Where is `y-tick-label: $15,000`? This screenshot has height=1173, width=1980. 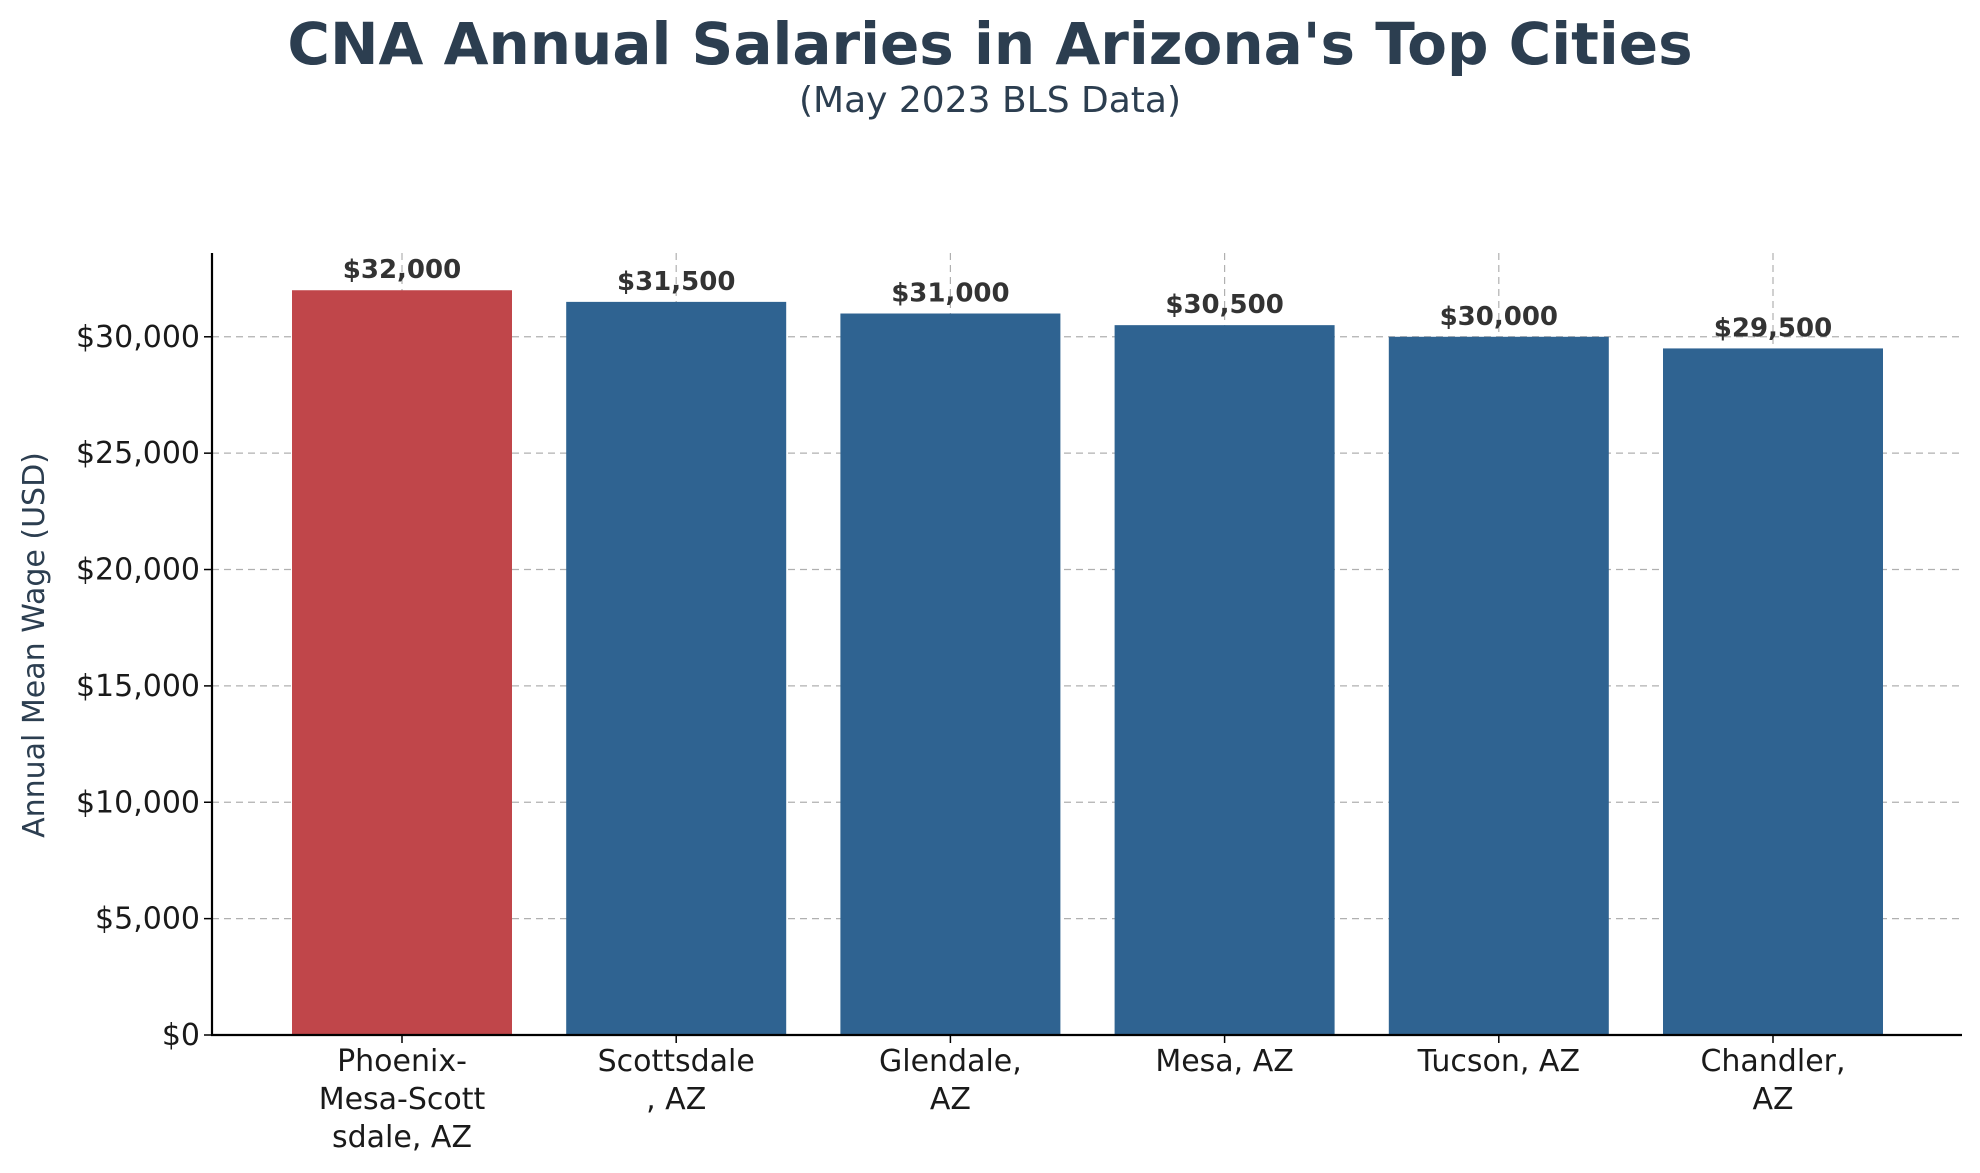 y-tick-label: $15,000 is located at coordinates (138, 686).